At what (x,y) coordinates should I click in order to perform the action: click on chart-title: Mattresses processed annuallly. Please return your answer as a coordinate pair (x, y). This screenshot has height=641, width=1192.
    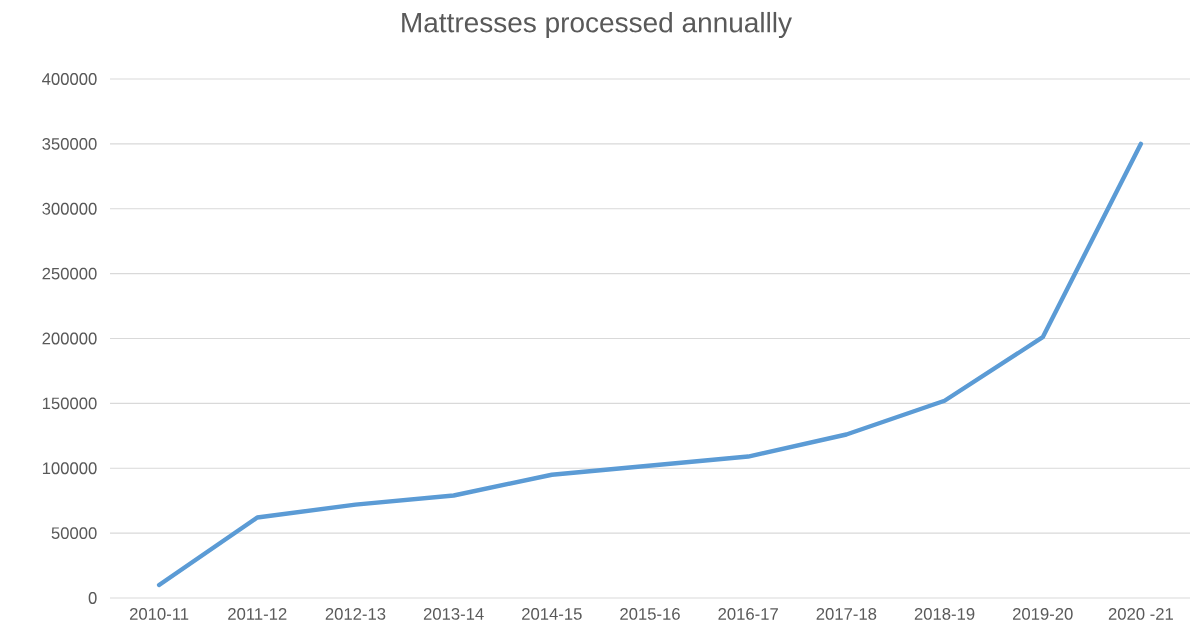
    Looking at the image, I should click on (597, 25).